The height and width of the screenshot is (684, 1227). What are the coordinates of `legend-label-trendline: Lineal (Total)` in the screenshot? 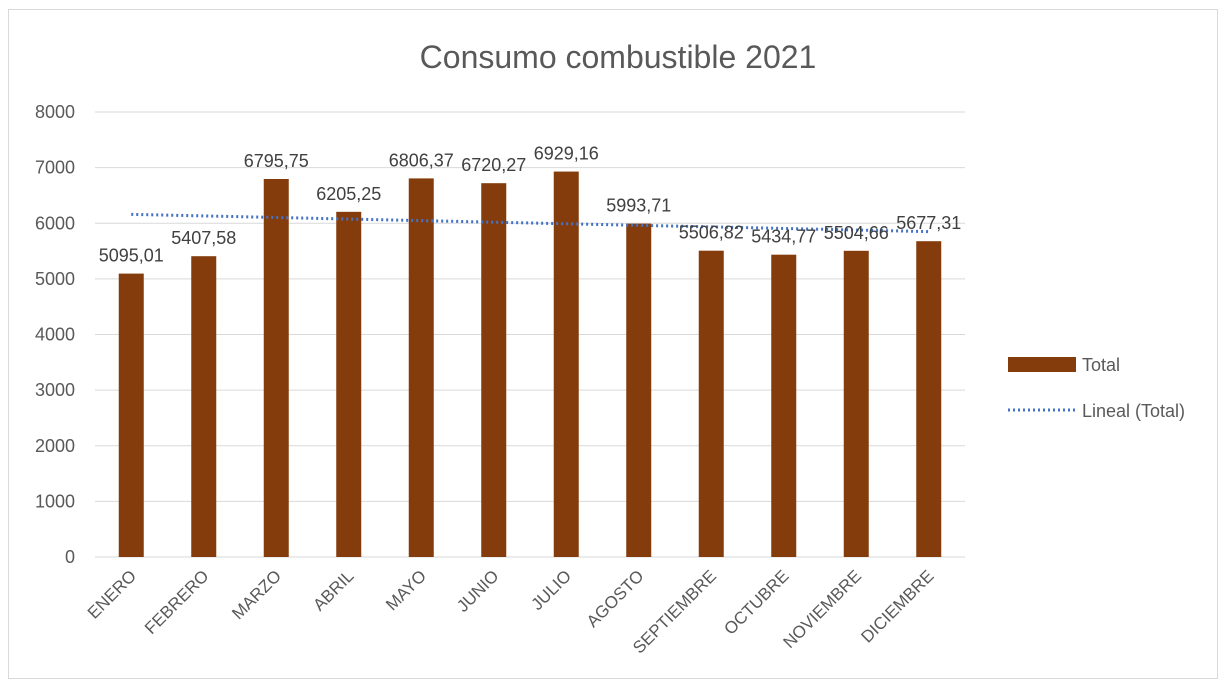 It's located at (1133, 411).